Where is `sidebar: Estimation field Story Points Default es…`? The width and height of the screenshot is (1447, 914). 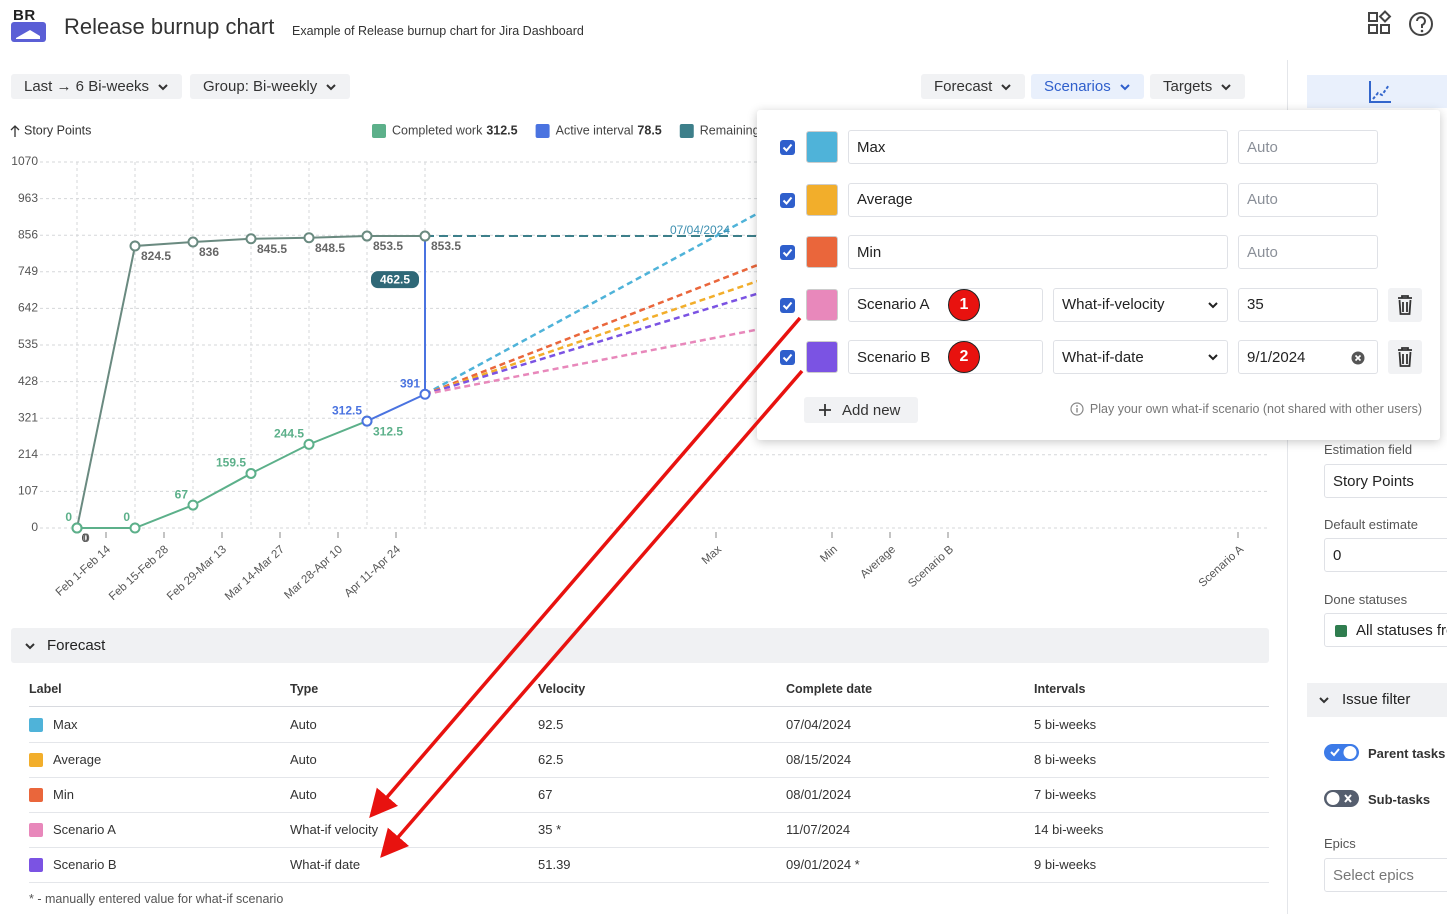 sidebar: Estimation field Story Points Default es… is located at coordinates (1367, 487).